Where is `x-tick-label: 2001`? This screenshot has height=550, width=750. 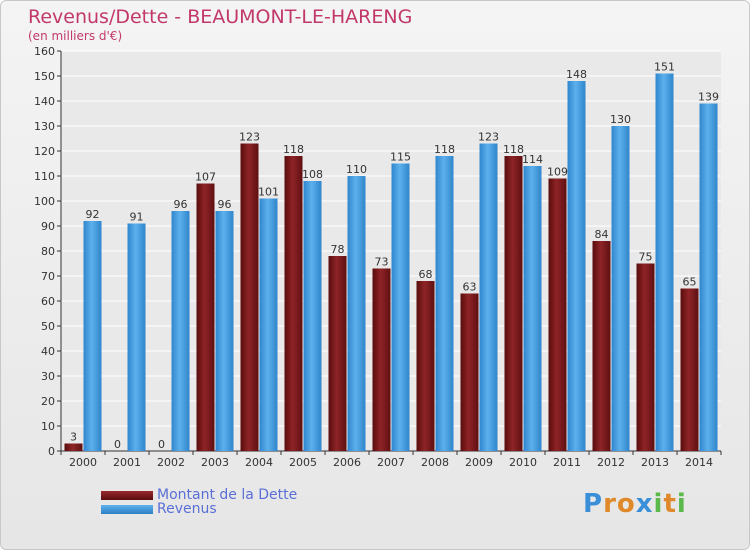 x-tick-label: 2001 is located at coordinates (127, 462).